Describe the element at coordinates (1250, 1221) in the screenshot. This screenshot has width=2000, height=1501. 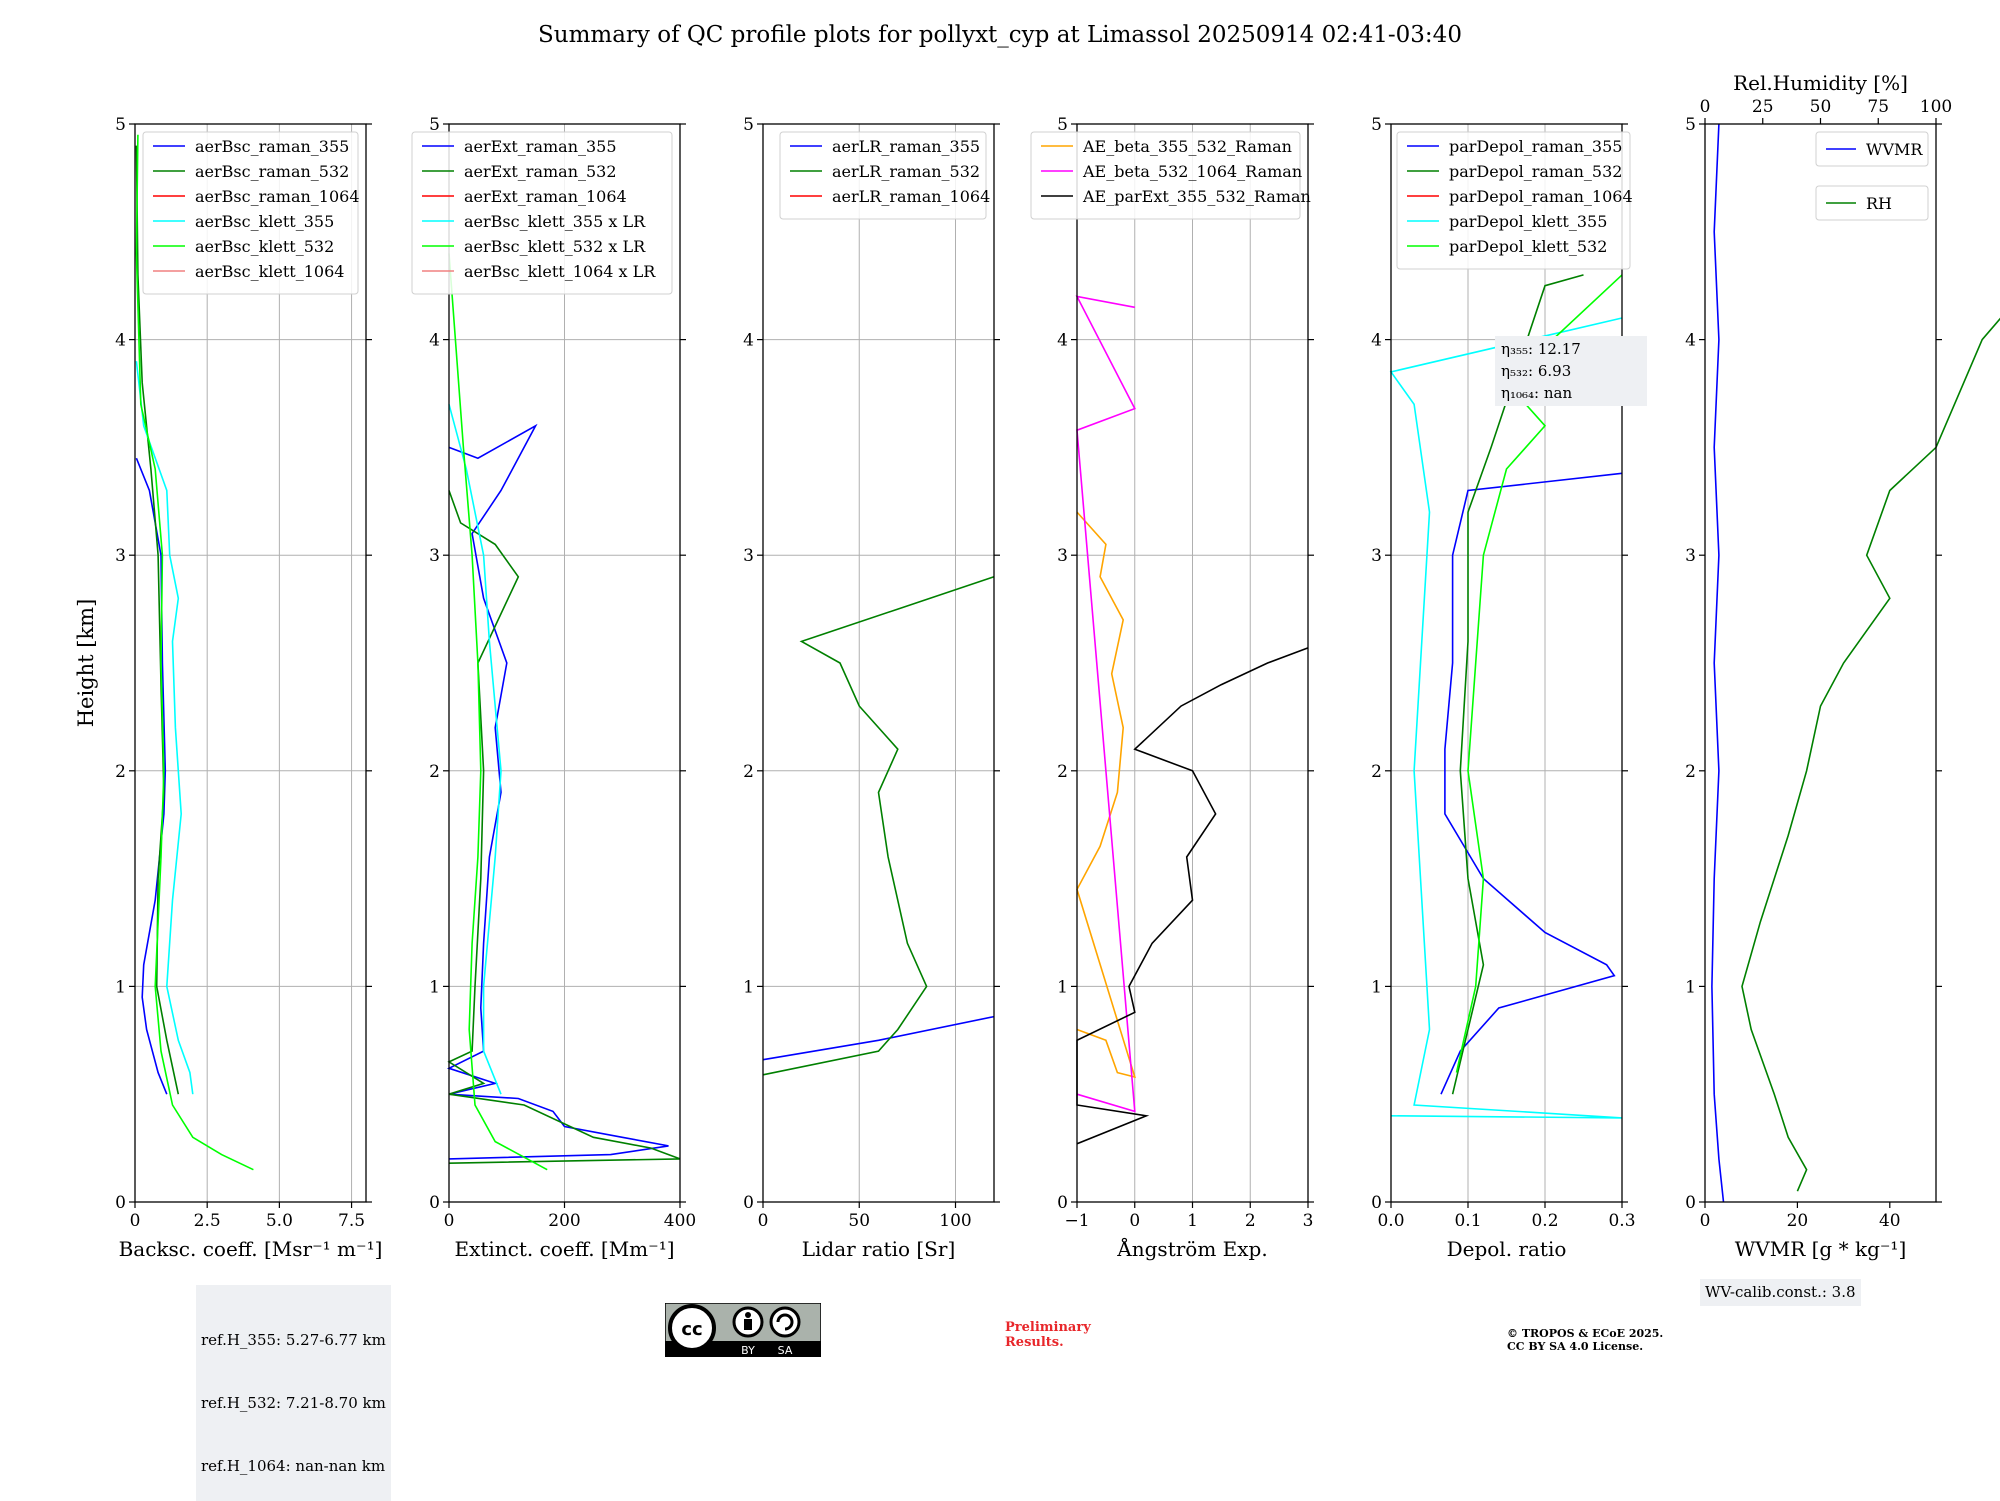
I see `x-tick-label: 2` at that location.